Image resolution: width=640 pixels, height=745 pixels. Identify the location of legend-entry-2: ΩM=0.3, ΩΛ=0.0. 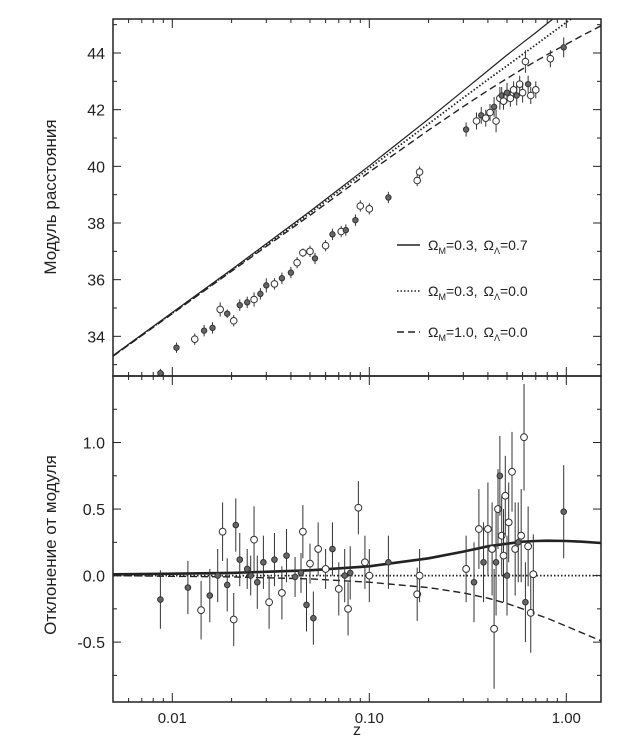
(462, 292).